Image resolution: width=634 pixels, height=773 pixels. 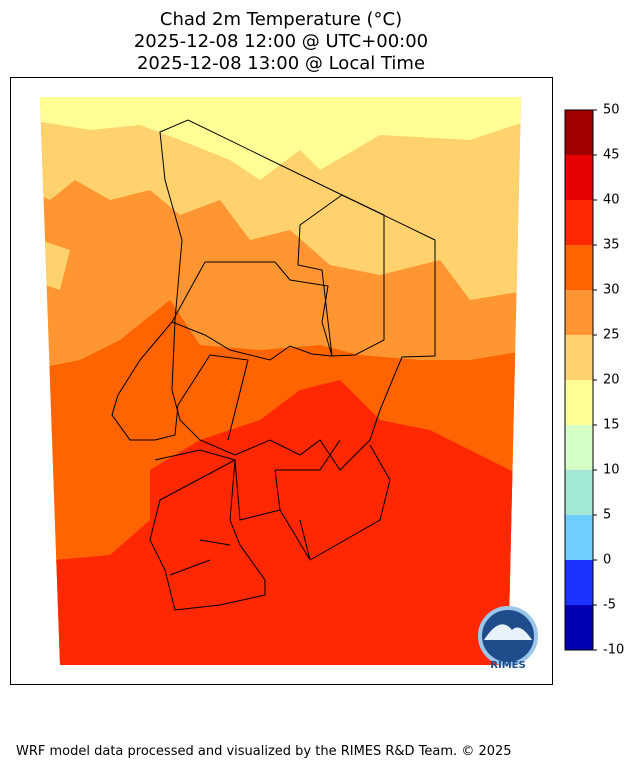 What do you see at coordinates (611, 380) in the screenshot?
I see `colorbar-tick-label: 20` at bounding box center [611, 380].